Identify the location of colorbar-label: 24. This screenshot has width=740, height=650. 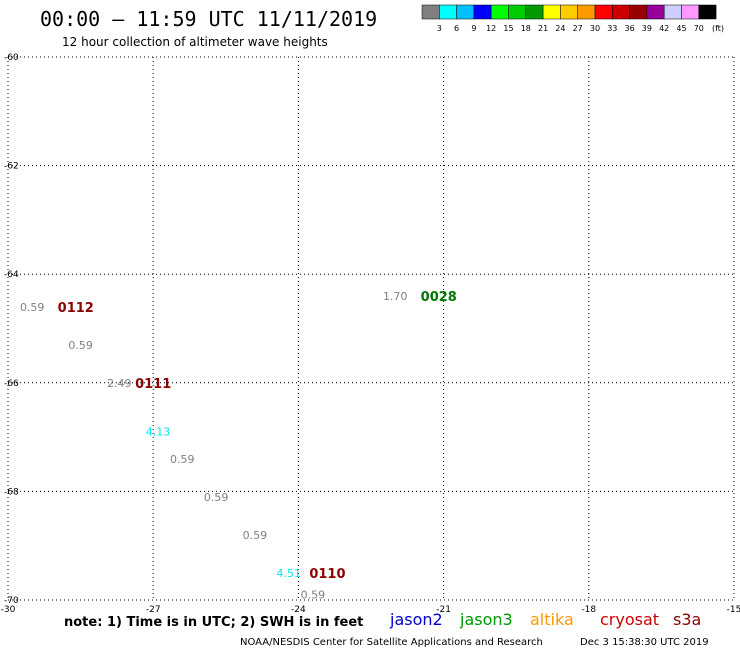
(560, 28).